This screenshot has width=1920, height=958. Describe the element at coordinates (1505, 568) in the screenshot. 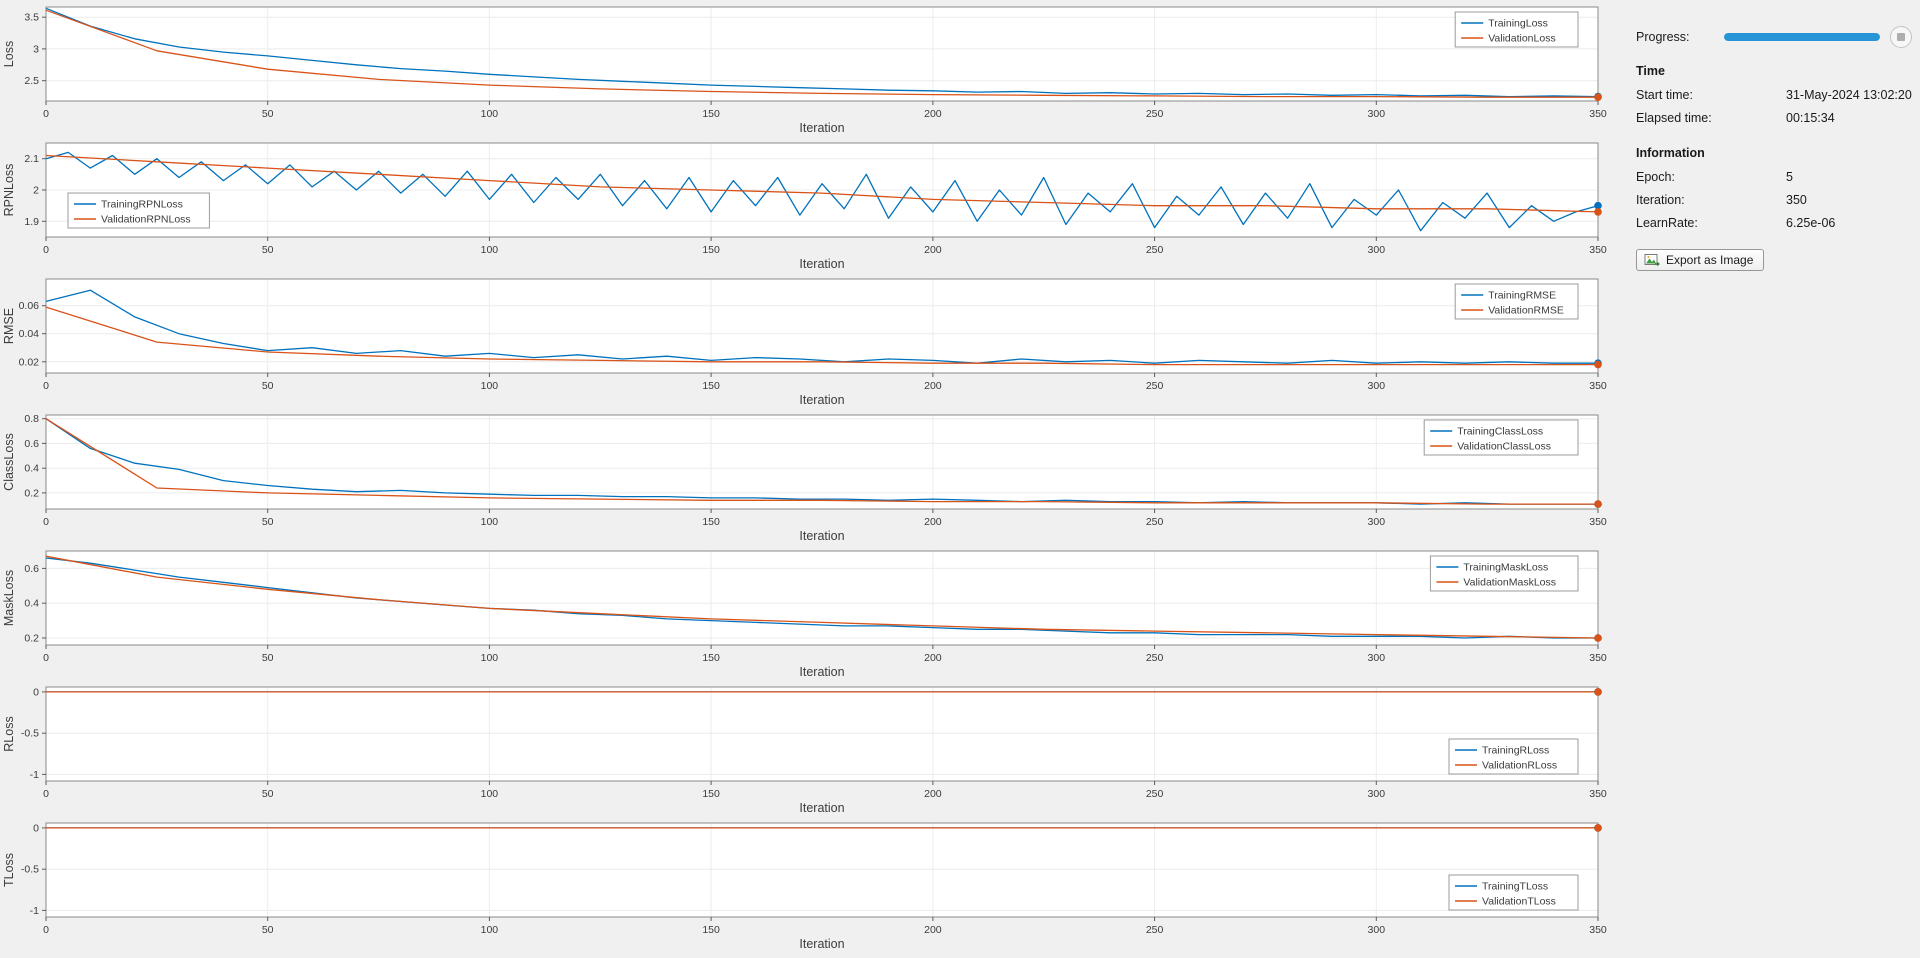

I see `legend-label: TrainingMaskLoss` at that location.